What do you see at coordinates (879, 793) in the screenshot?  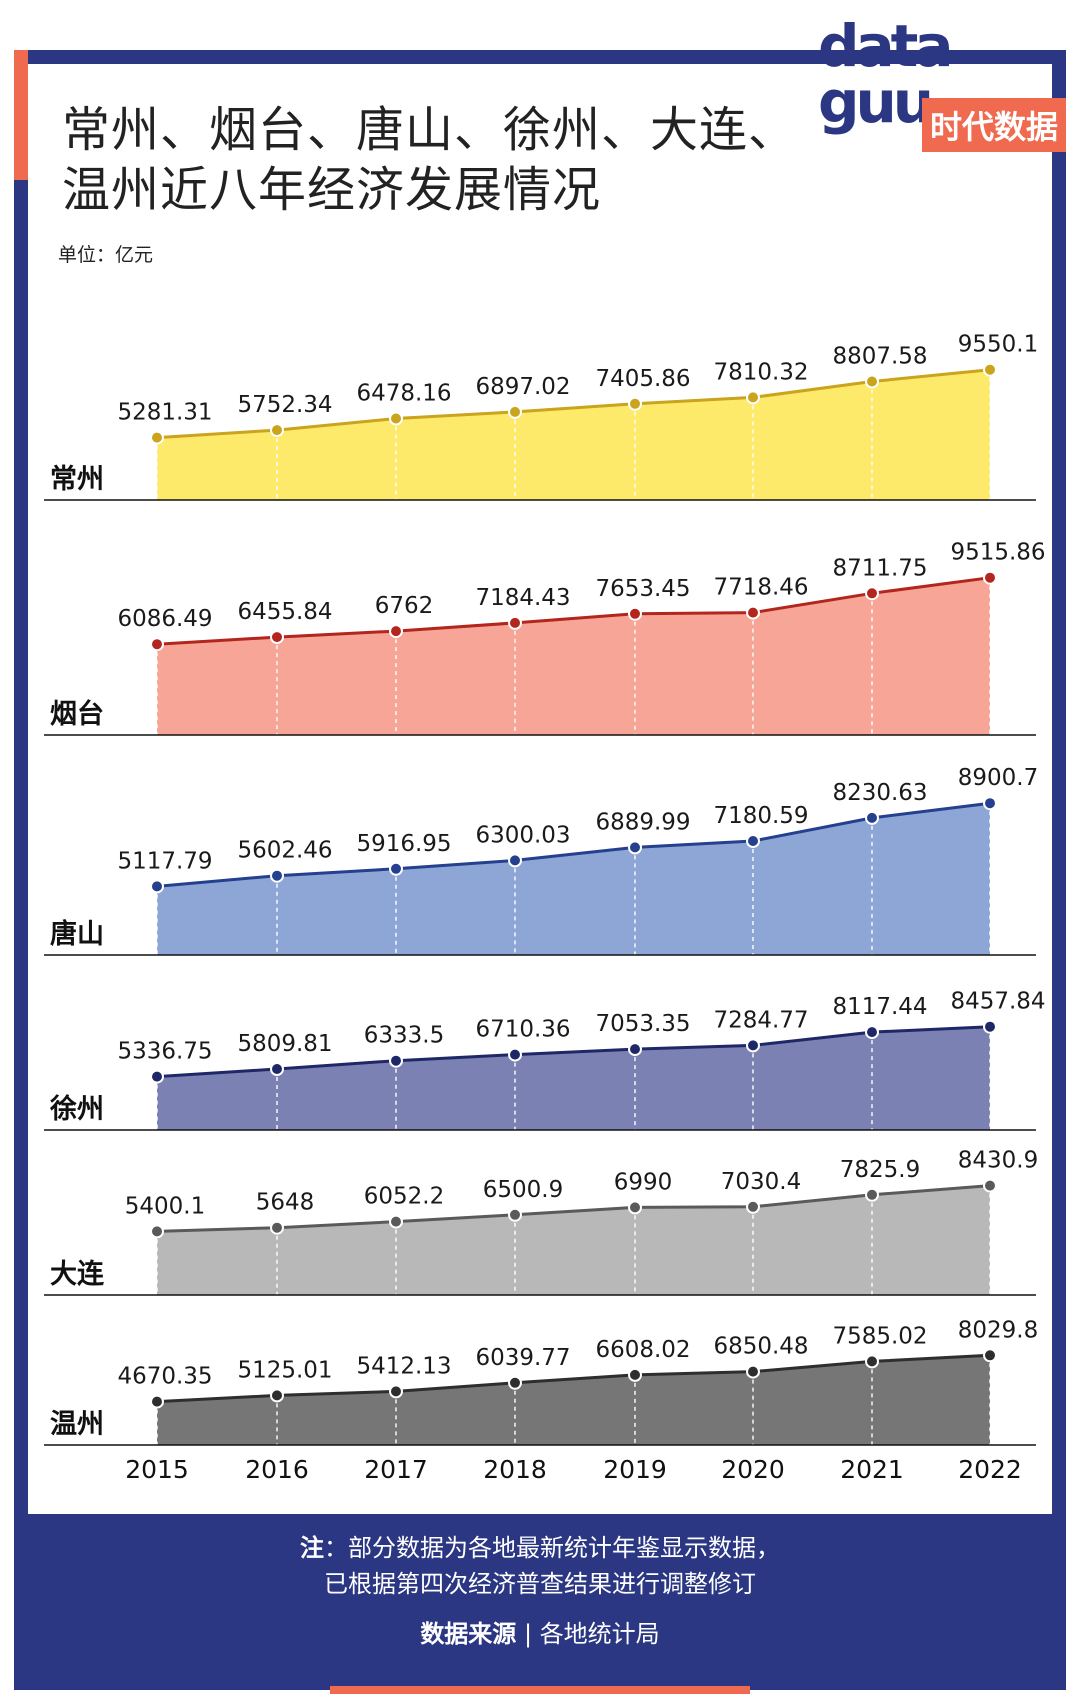 I see `data-label-3-7: 8230.63` at bounding box center [879, 793].